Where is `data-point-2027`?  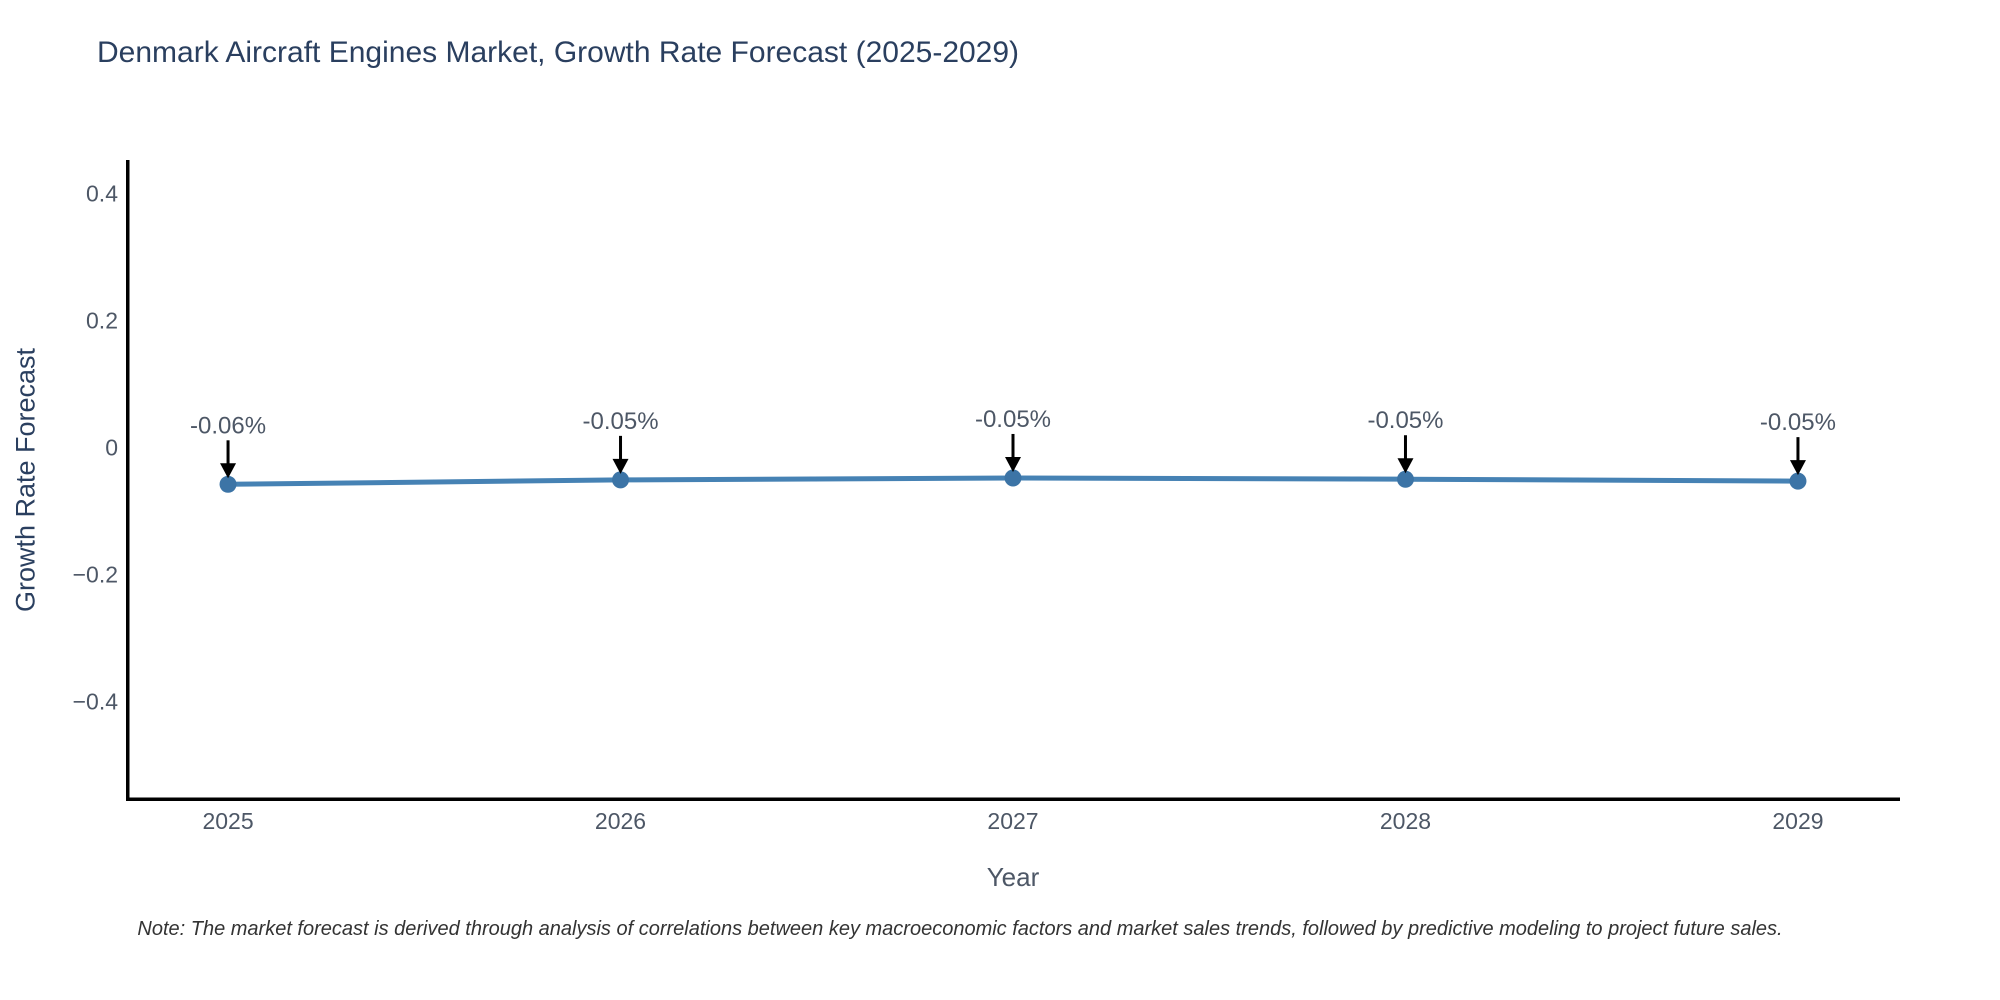
data-point-2027 is located at coordinates (1013, 478).